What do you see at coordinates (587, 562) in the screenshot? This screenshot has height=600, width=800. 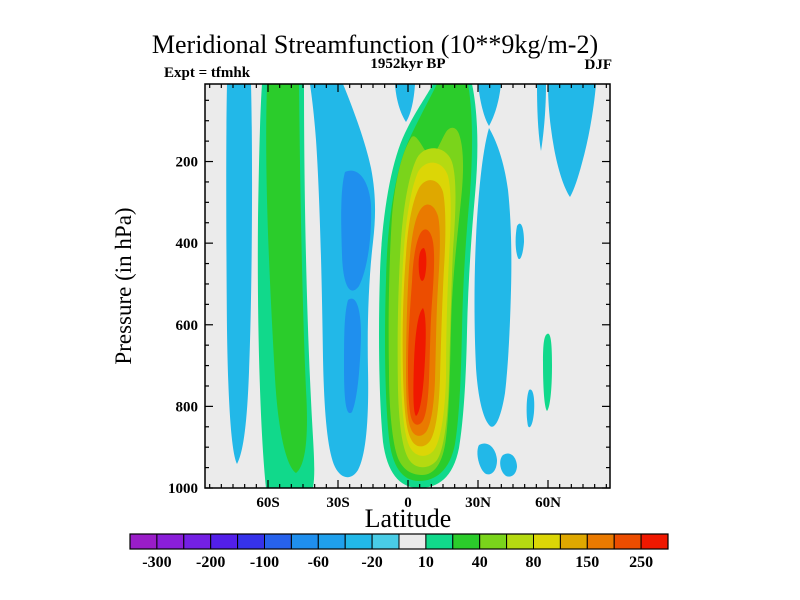 I see `colorbar-label: 150` at bounding box center [587, 562].